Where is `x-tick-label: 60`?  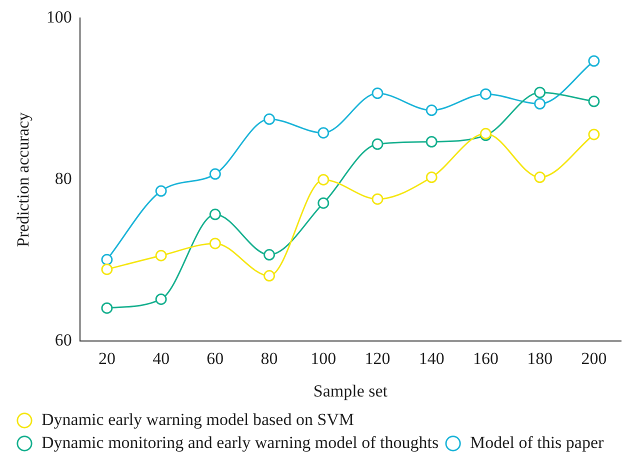
x-tick-label: 60 is located at coordinates (215, 358).